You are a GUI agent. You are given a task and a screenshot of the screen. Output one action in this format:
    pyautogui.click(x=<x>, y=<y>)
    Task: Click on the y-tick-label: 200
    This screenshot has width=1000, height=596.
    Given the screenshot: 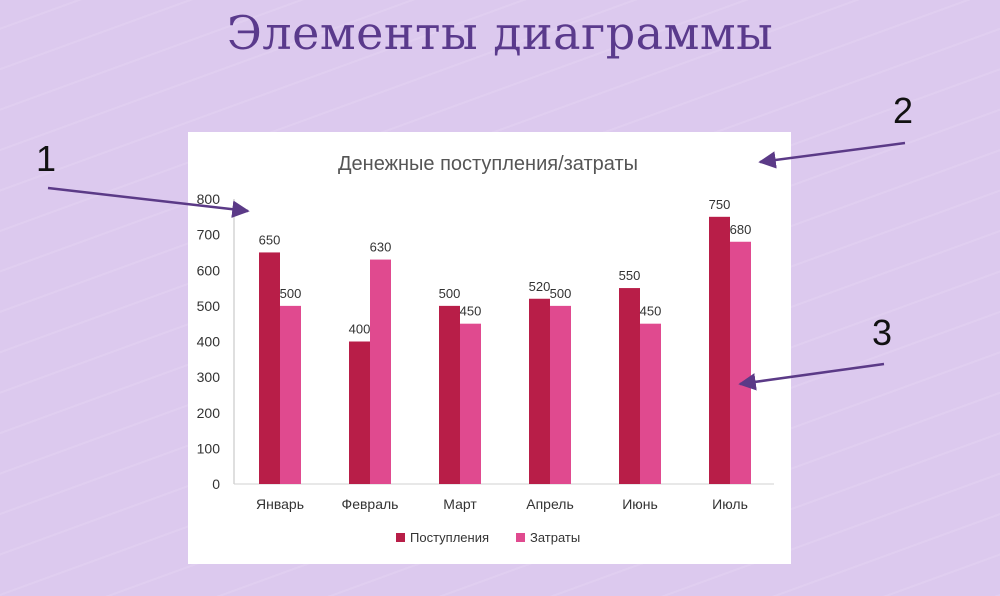 What is the action you would take?
    pyautogui.click(x=209, y=413)
    